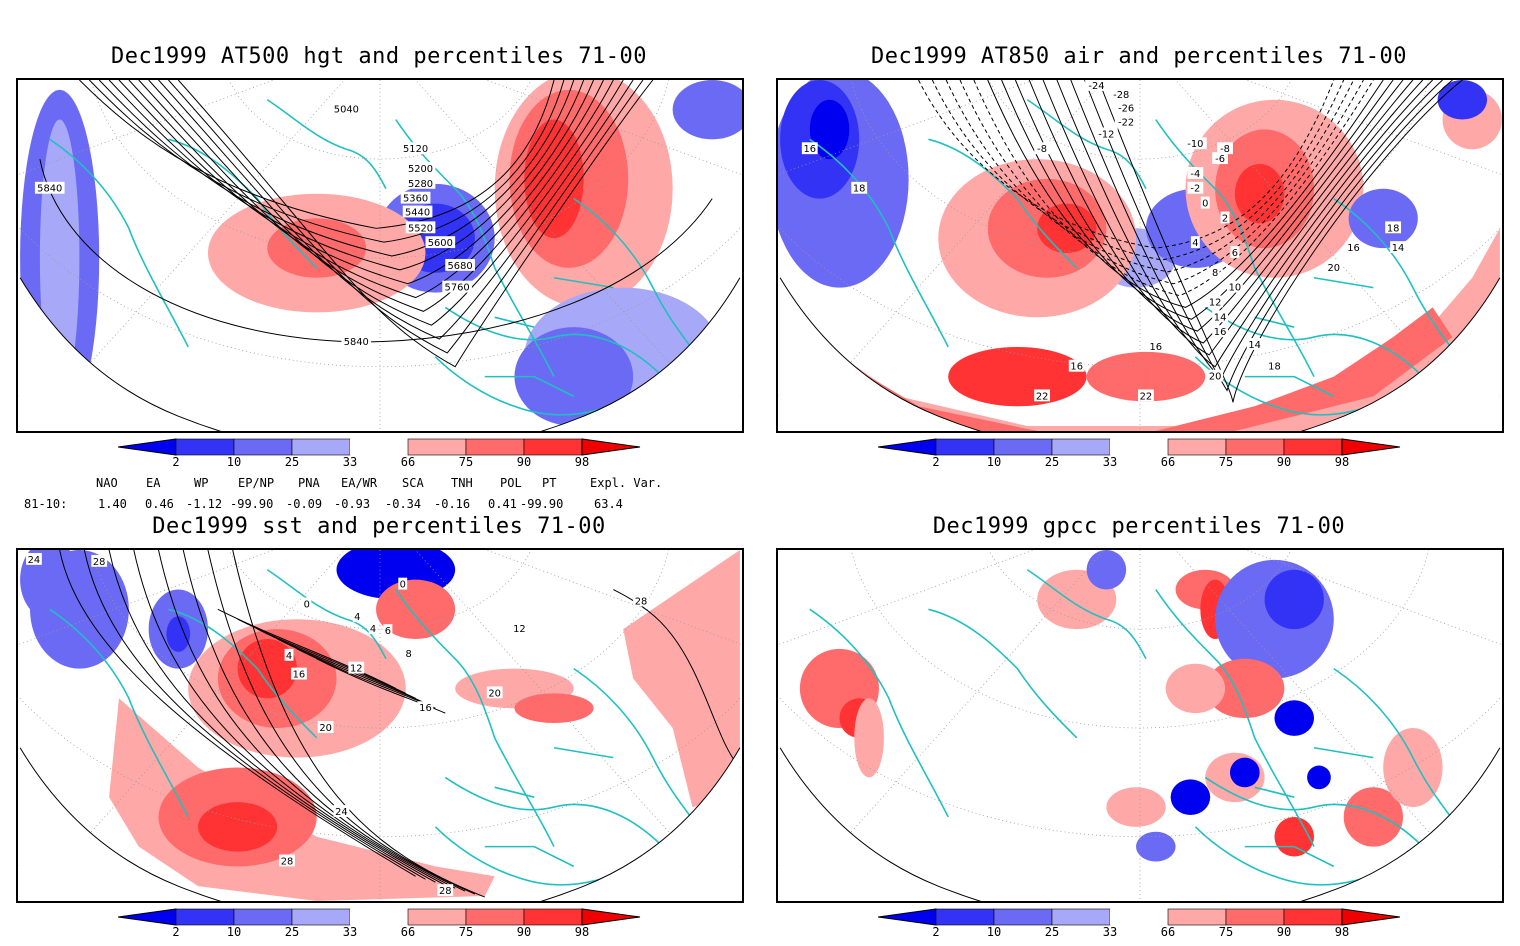 This screenshot has width=1520, height=946. Describe the element at coordinates (234, 932) in the screenshot. I see `colorbar-tick-label: 10` at that location.